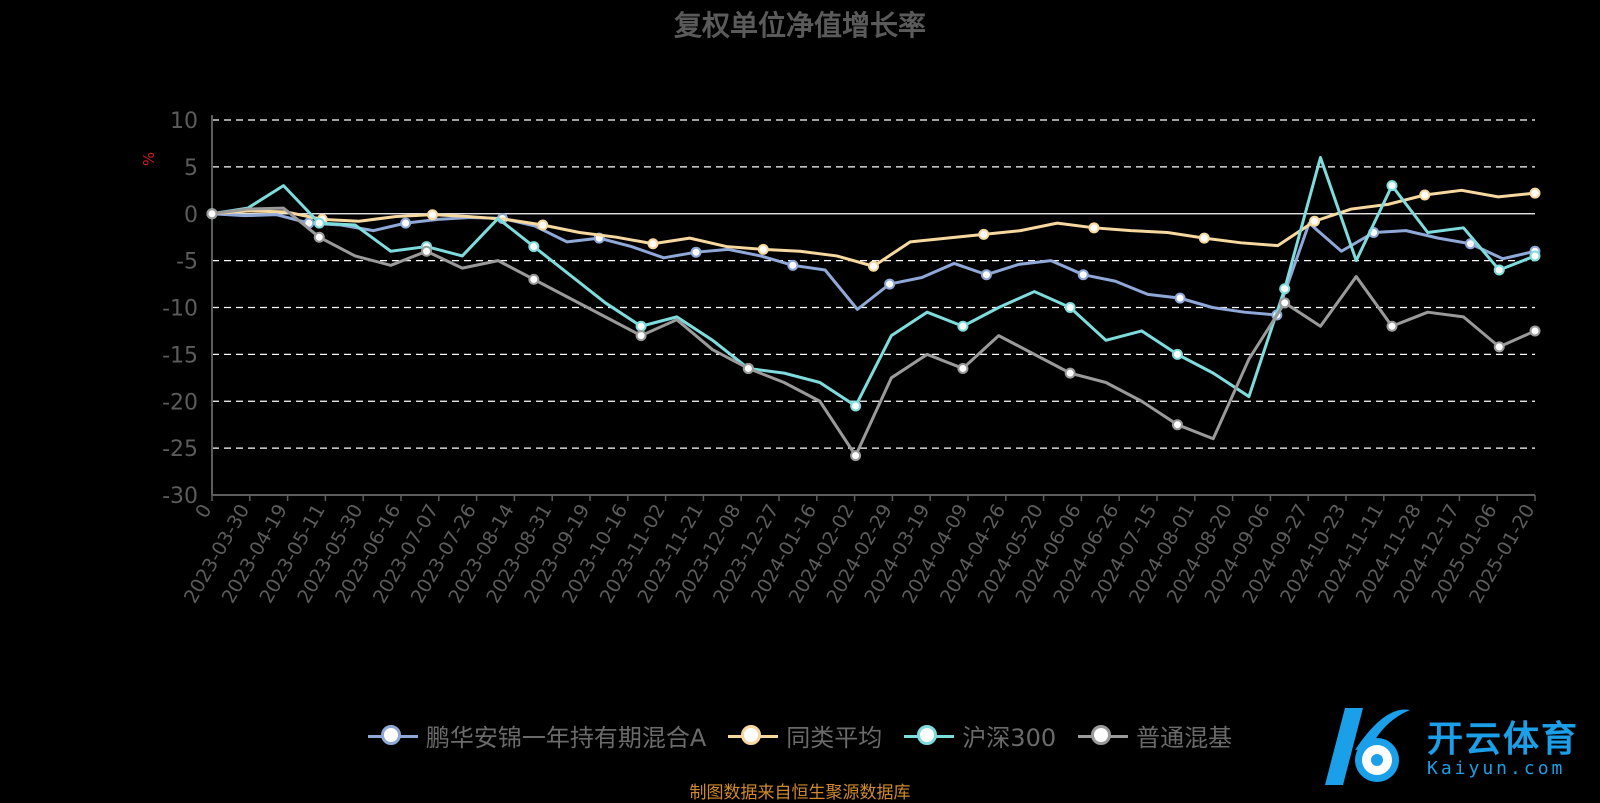  Describe the element at coordinates (1503, 739) in the screenshot. I see `logo-text-cn: 开云体育` at that location.